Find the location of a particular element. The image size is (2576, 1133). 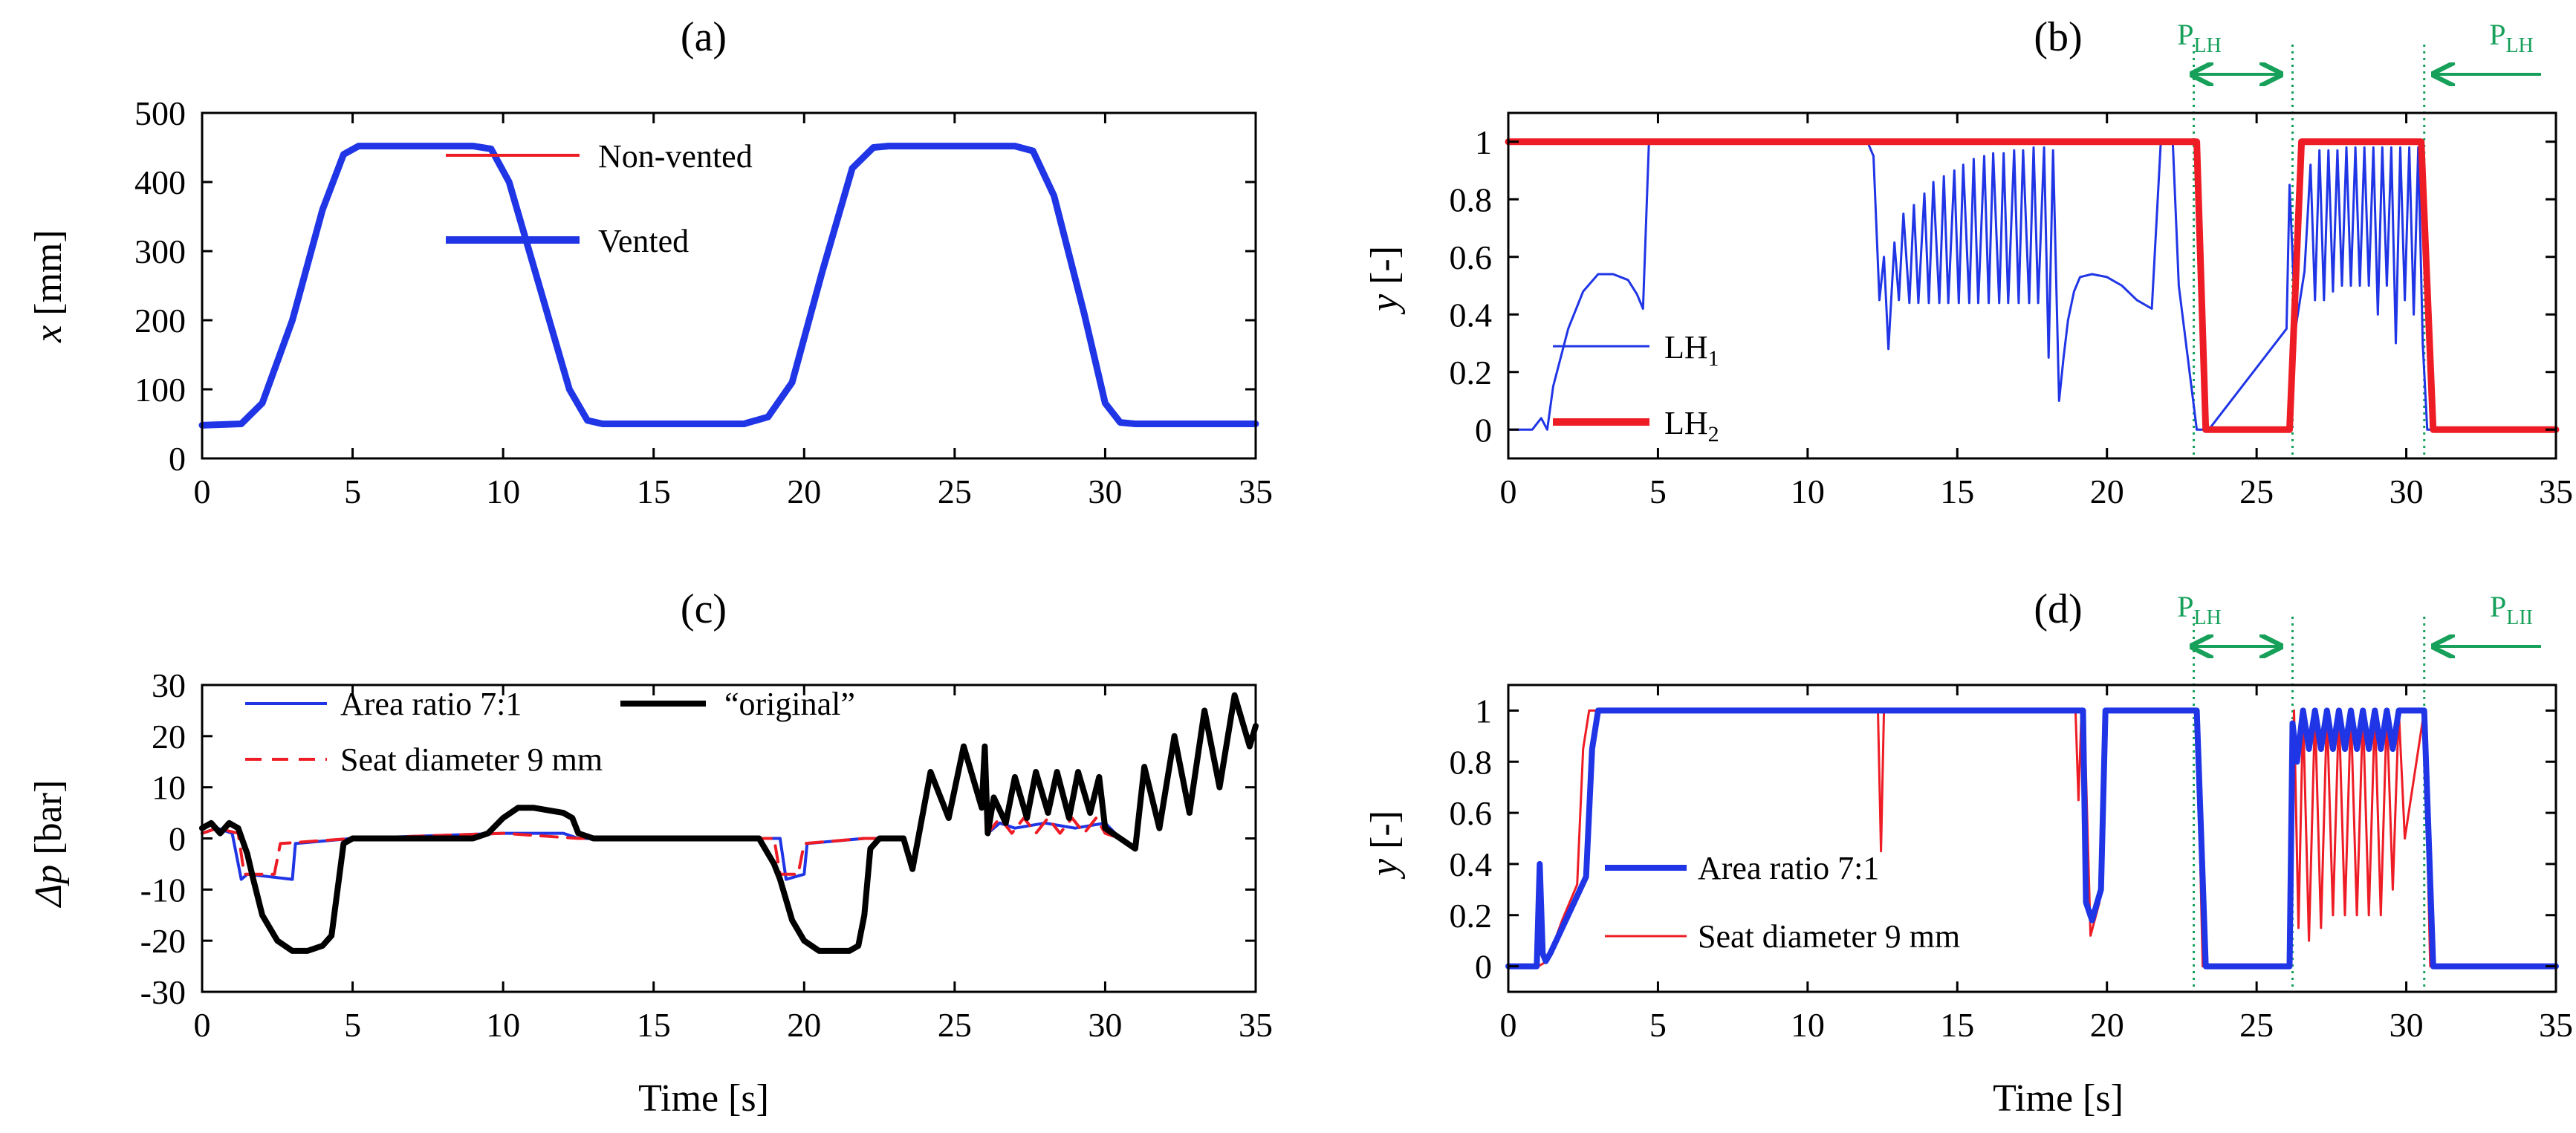

y-tick-label: 20 is located at coordinates (169, 737).